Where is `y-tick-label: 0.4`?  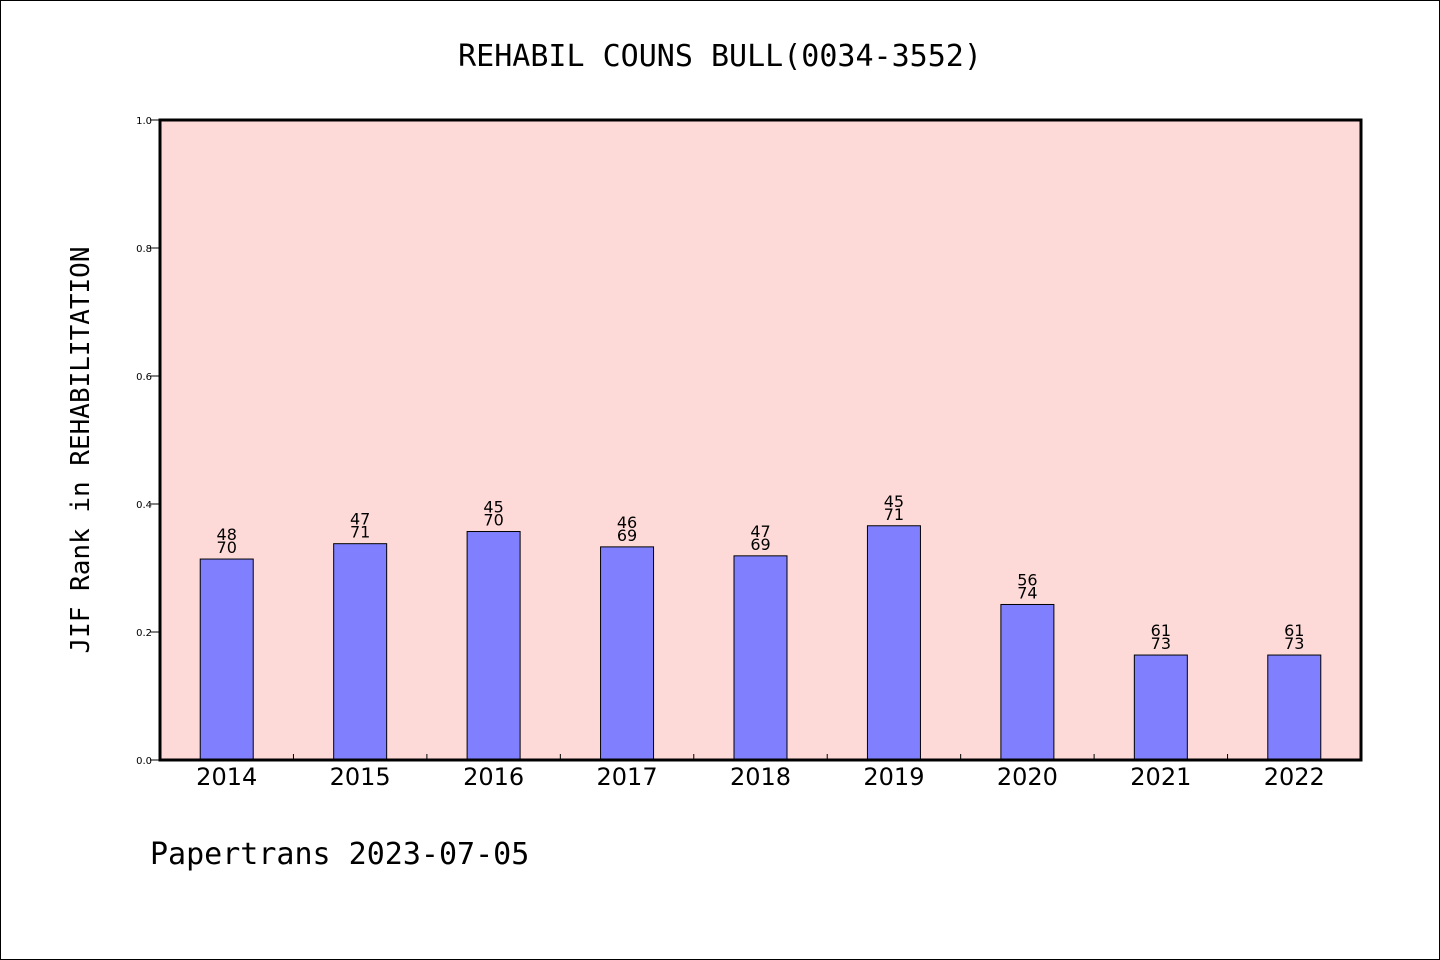 y-tick-label: 0.4 is located at coordinates (144, 505).